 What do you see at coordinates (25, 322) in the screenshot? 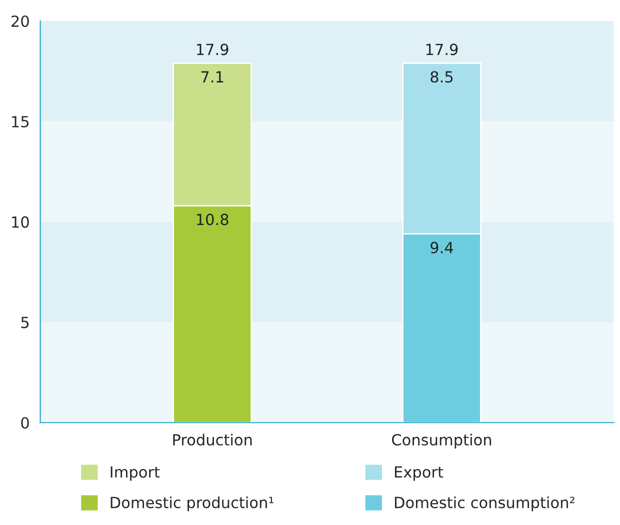
I see `y-tick-label: 5` at bounding box center [25, 322].